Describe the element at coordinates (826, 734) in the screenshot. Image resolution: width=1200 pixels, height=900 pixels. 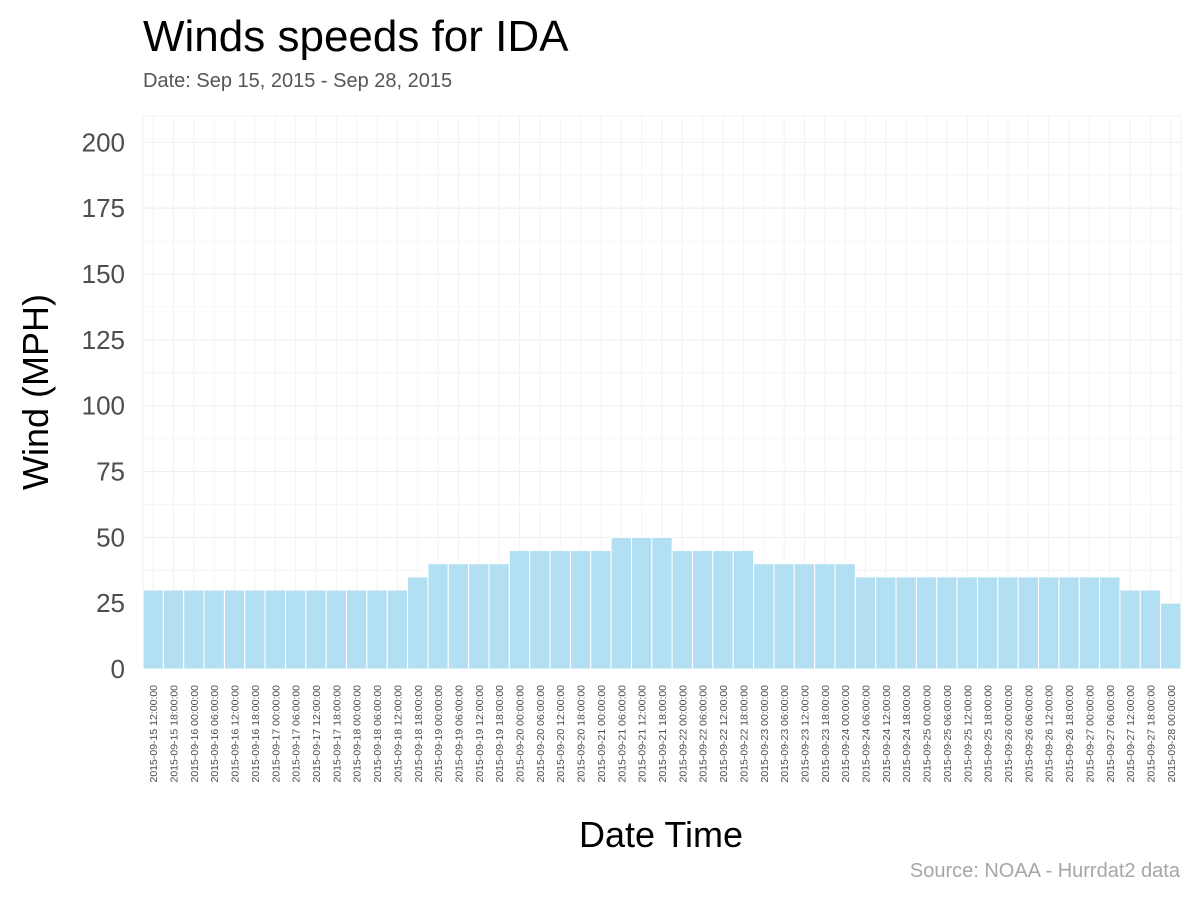
I see `x-tick-label: 2015-09-23 18:00:00` at that location.